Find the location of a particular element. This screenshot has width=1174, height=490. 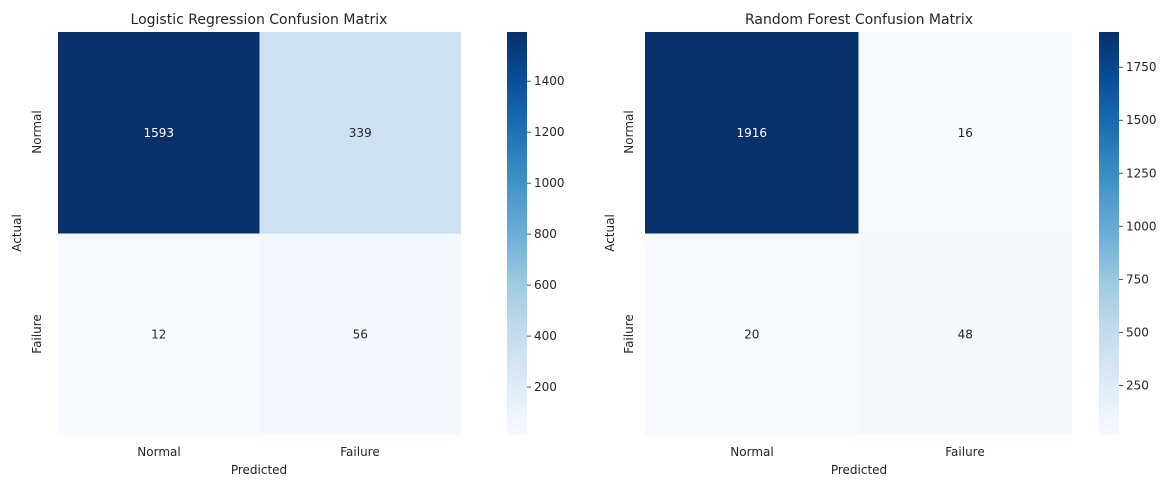

cell-annotation: 56 is located at coordinates (360, 334).